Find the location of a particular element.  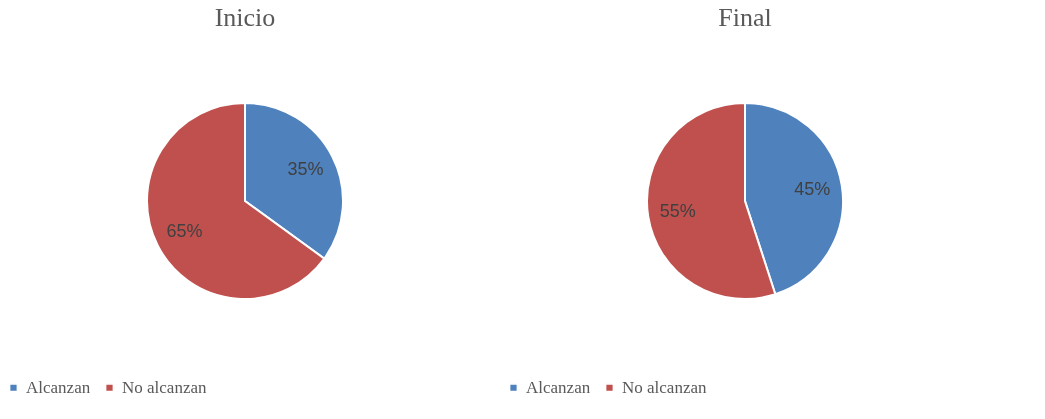

data-label: 35% is located at coordinates (305, 169).